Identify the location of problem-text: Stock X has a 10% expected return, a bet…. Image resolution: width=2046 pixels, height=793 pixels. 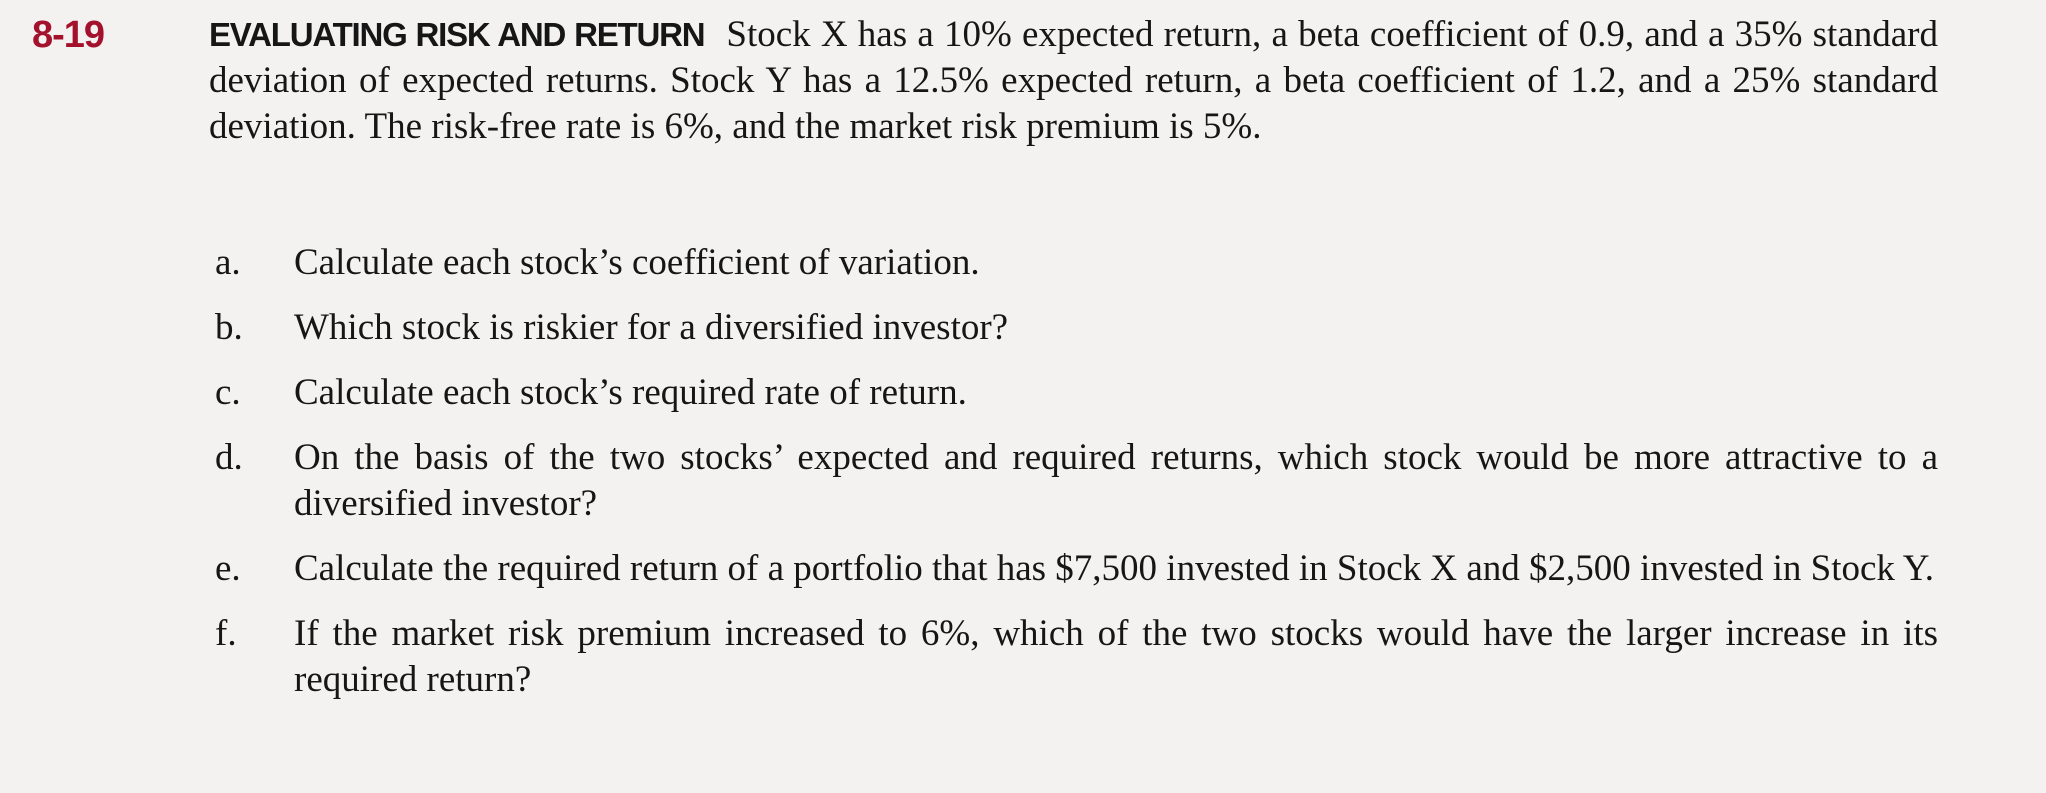
(1074, 80).